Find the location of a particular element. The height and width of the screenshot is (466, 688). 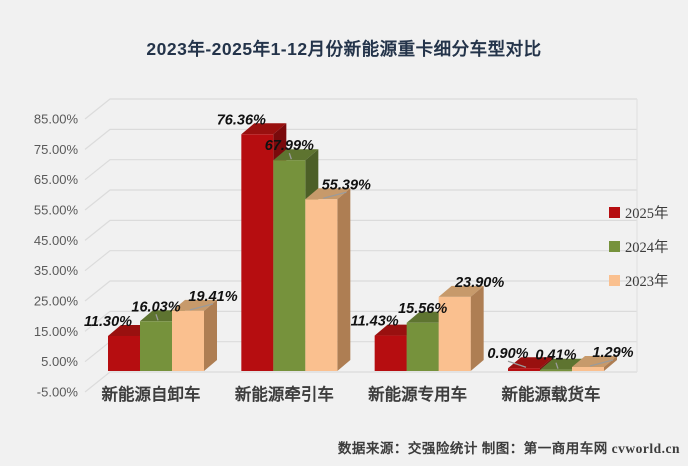

y-axis-tick-label: 75.00% is located at coordinates (56, 149).